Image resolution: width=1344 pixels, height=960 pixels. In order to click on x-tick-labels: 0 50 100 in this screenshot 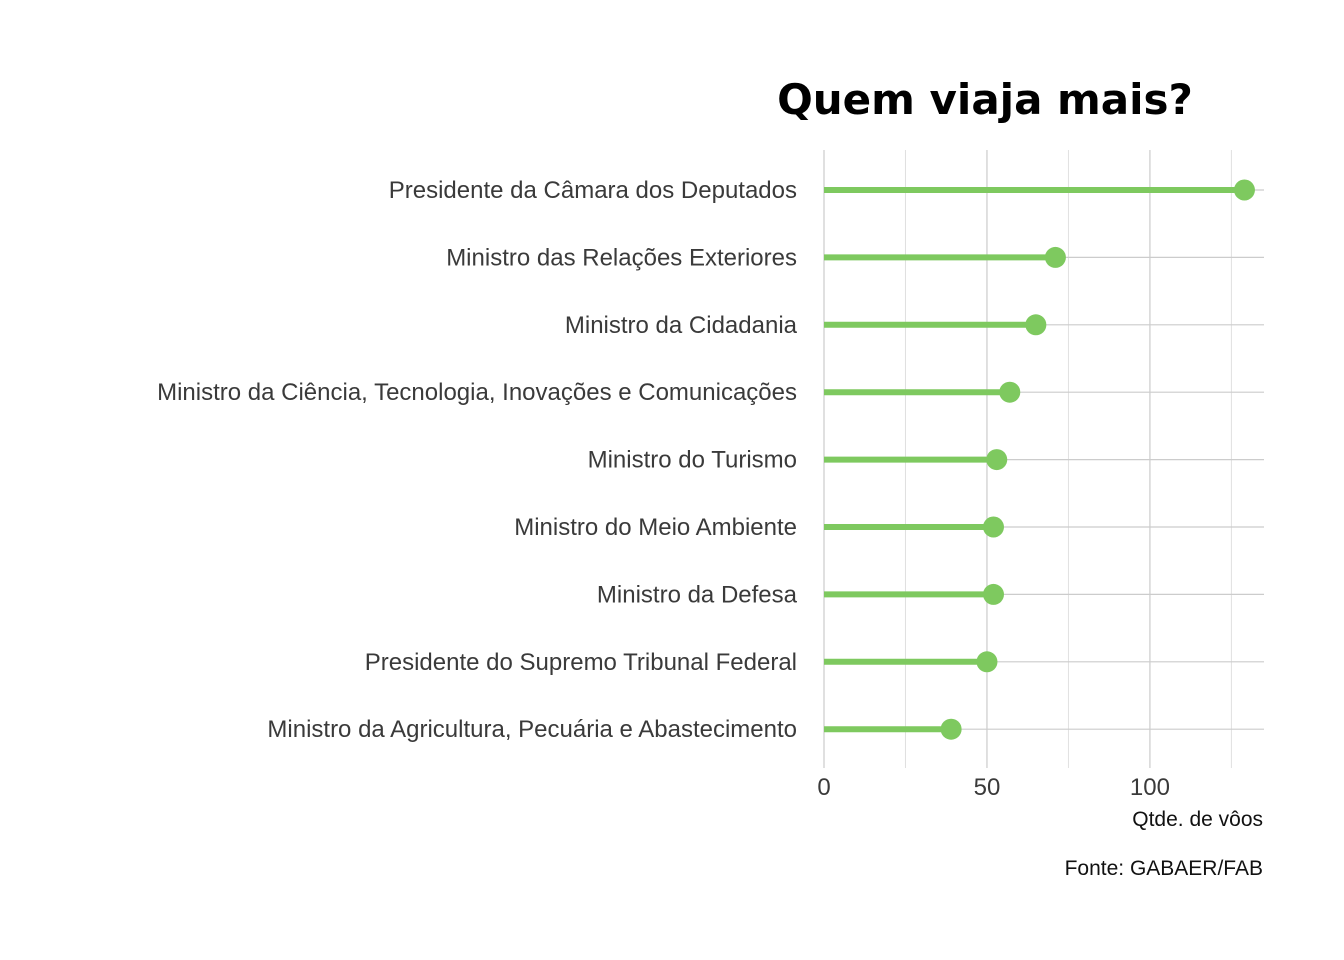, I will do `click(993, 787)`.